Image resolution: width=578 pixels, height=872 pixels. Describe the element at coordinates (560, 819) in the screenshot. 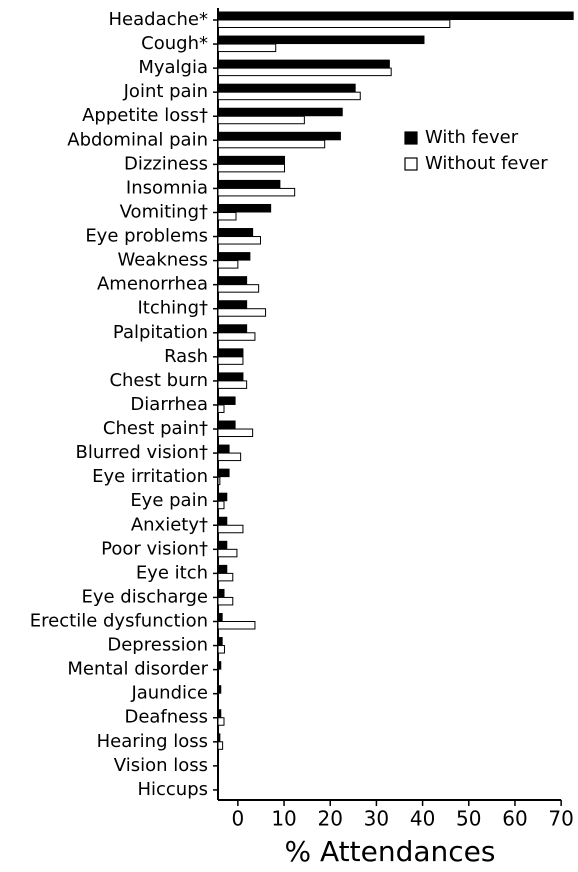

I see `x-tick-label: 70` at that location.